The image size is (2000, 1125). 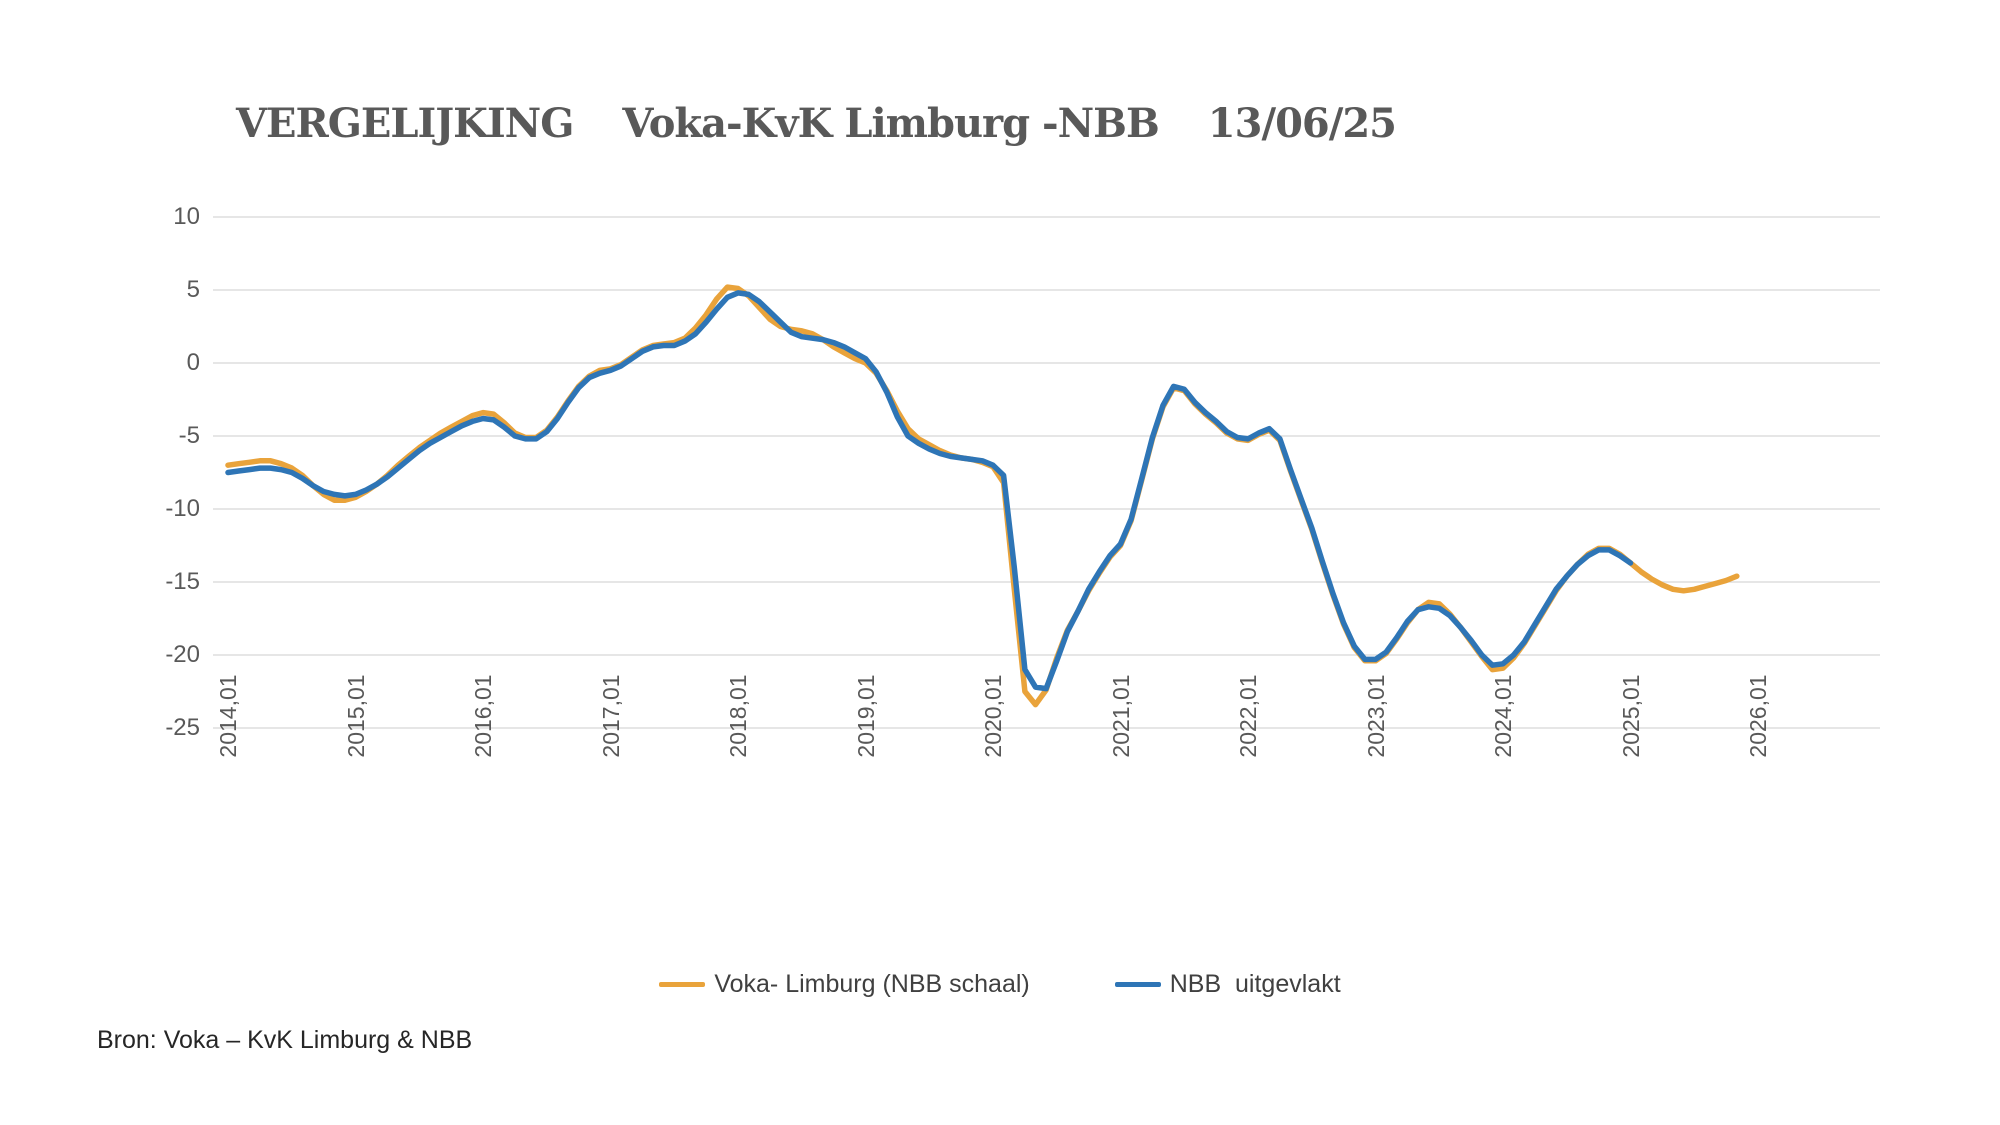 I want to click on chart-title-middle: Voka-KvK Limburg -NBB, so click(x=890, y=123).